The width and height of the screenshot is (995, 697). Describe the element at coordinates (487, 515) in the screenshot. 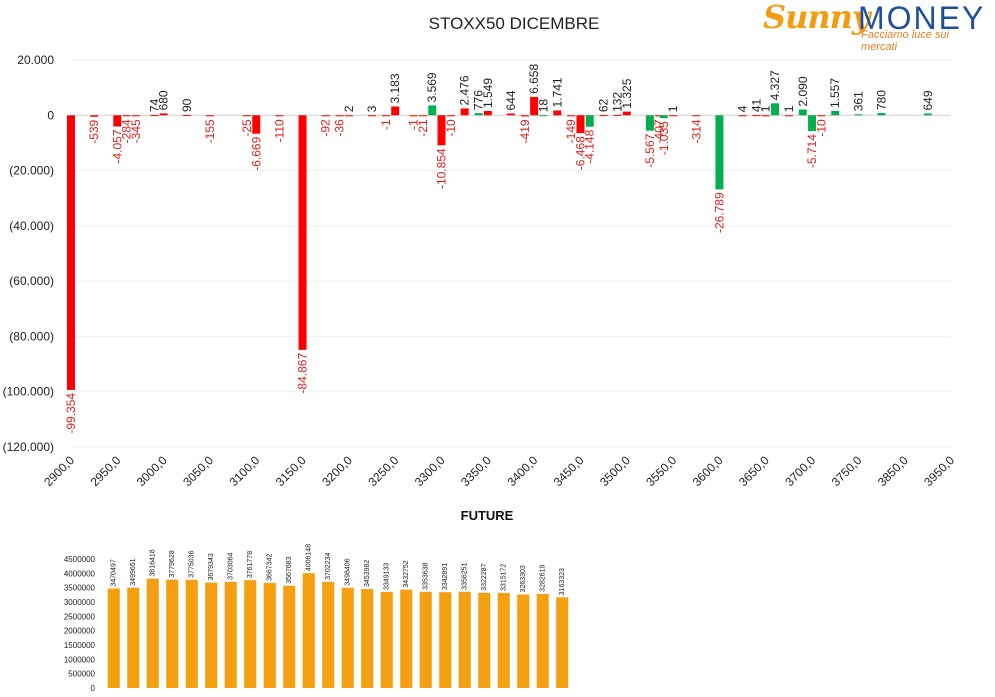

I see `future-title: FUTURE` at that location.